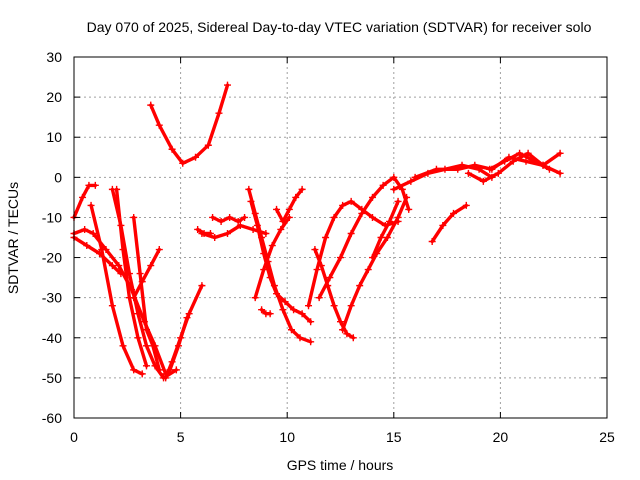  I want to click on y-axis-label: SDTVAR / TECUs, so click(13, 238).